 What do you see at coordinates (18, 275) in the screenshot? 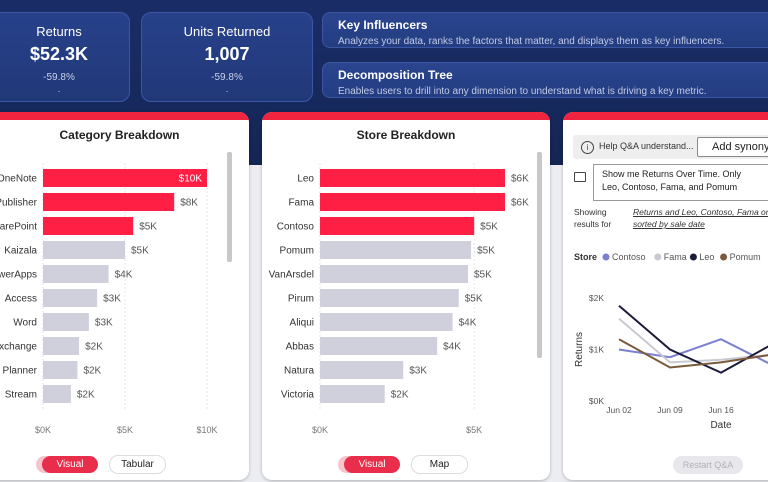
I see `category-label: owerApps` at bounding box center [18, 275].